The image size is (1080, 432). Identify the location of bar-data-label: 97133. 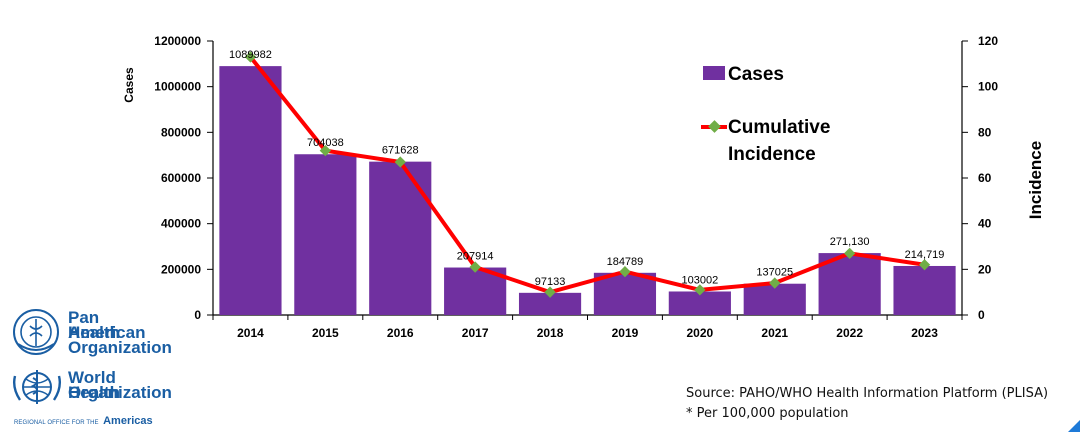
(550, 282).